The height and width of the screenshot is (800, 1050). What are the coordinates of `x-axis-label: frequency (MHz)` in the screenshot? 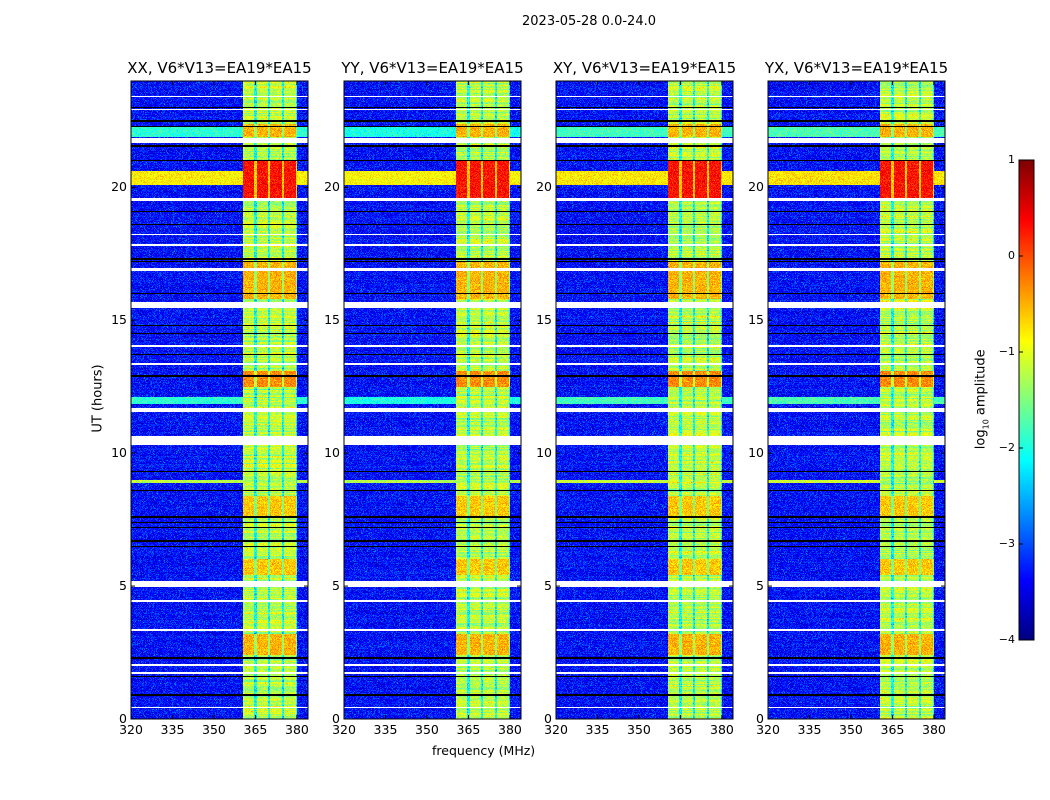 It's located at (484, 750).